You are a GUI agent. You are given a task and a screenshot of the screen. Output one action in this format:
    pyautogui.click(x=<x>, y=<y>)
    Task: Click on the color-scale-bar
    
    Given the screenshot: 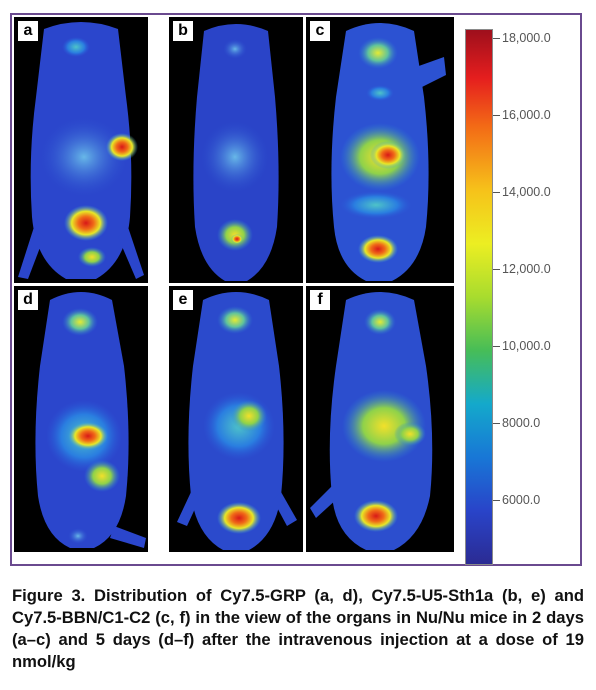 What is the action you would take?
    pyautogui.click(x=479, y=297)
    